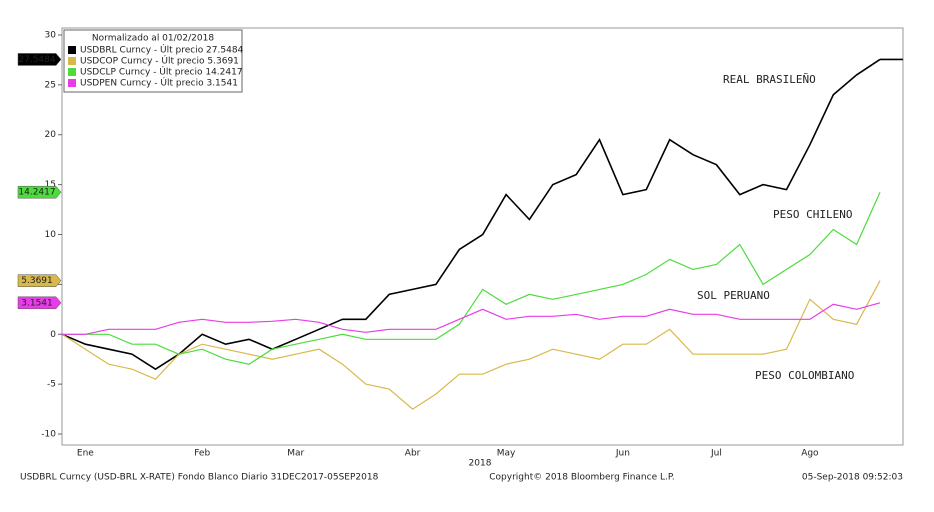 This screenshot has height=512, width=934. I want to click on y-tick-label: 0, so click(53, 335).